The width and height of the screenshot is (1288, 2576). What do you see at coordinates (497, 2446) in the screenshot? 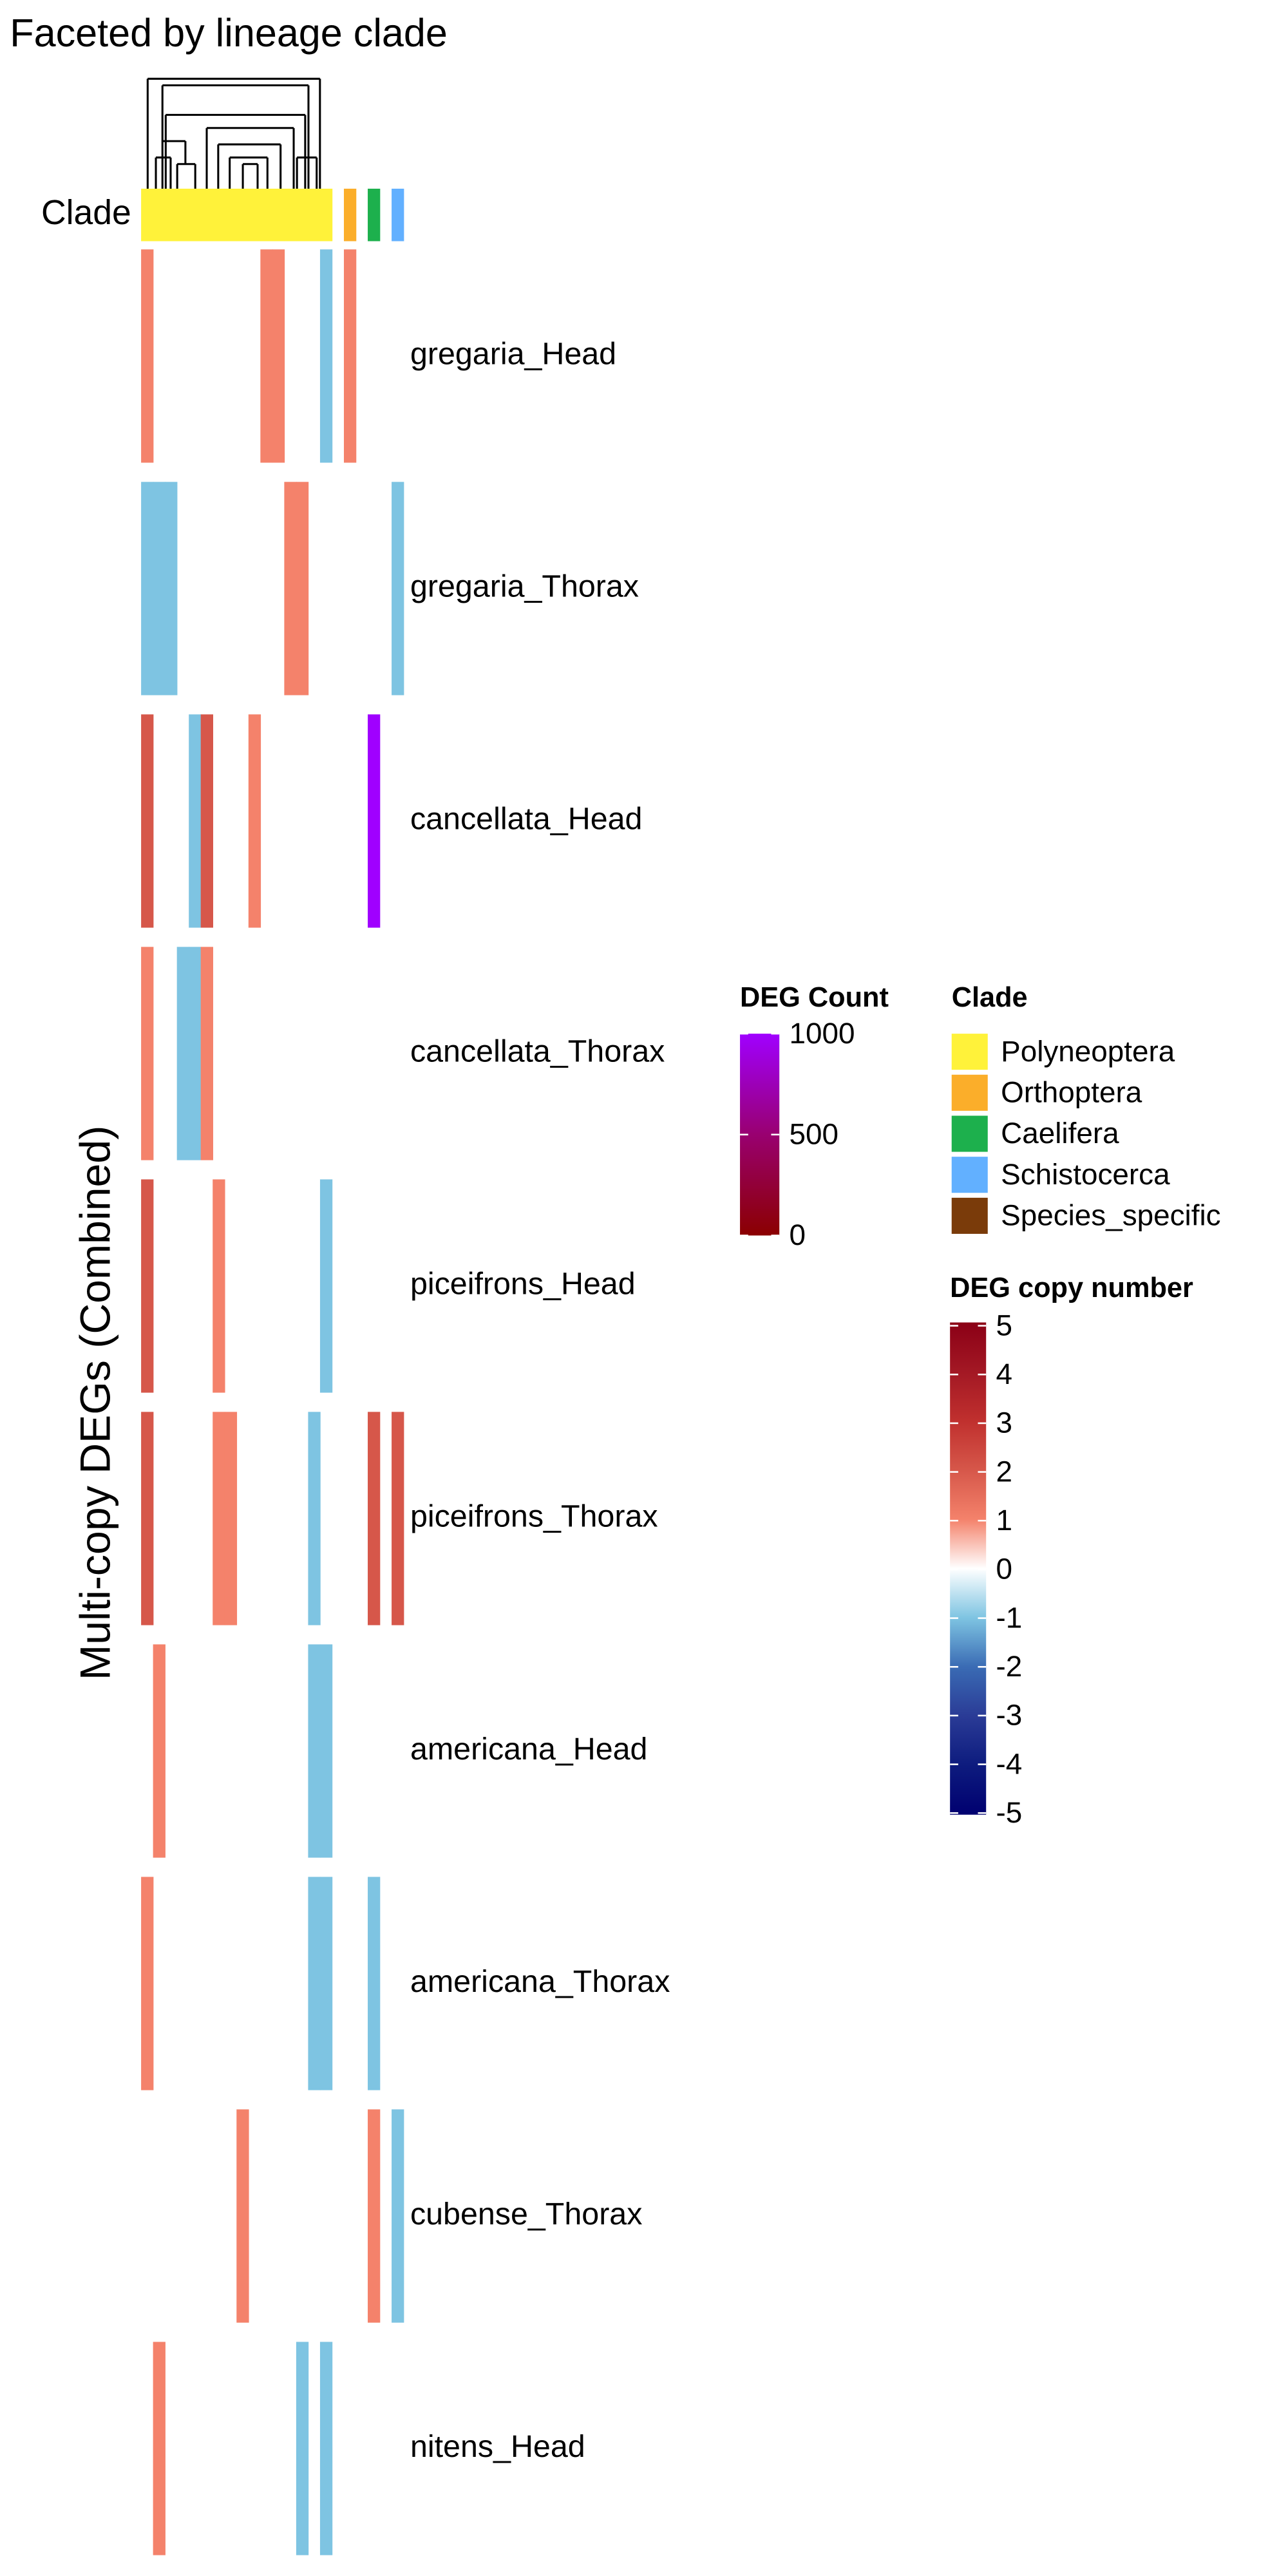
I see `row-label: nitens_Head` at bounding box center [497, 2446].